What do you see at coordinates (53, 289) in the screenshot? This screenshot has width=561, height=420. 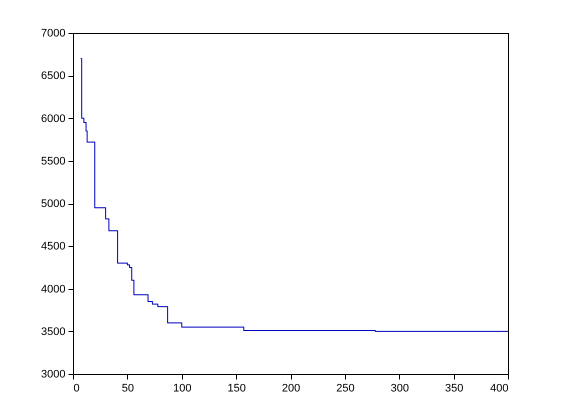 I see `y-tick-label: 4000` at bounding box center [53, 289].